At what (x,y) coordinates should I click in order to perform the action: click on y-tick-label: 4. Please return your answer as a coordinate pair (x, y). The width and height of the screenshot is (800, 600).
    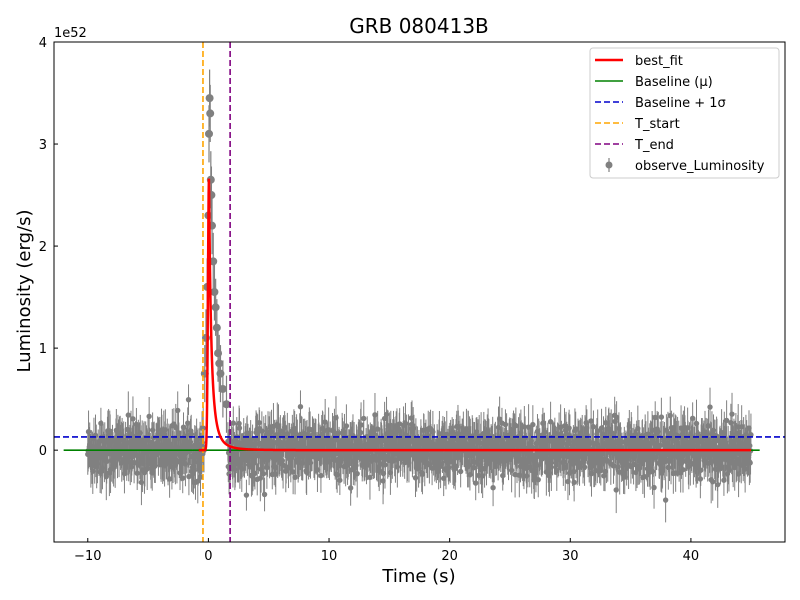
    Looking at the image, I should click on (43, 43).